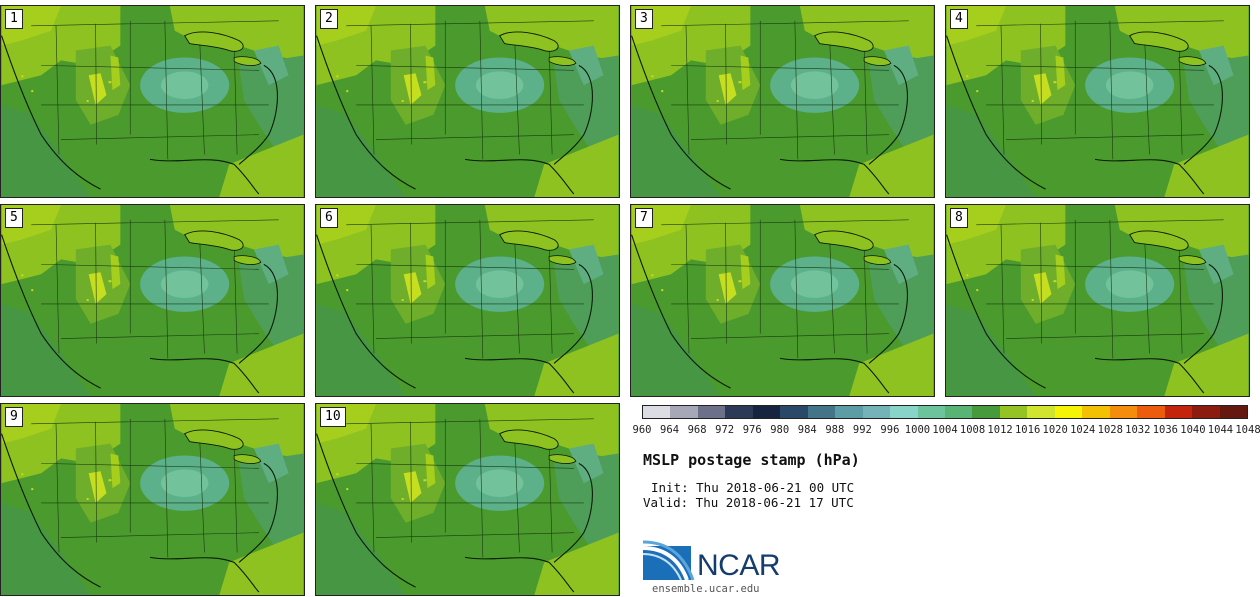  I want to click on colorbar-tick-label: 976, so click(752, 430).